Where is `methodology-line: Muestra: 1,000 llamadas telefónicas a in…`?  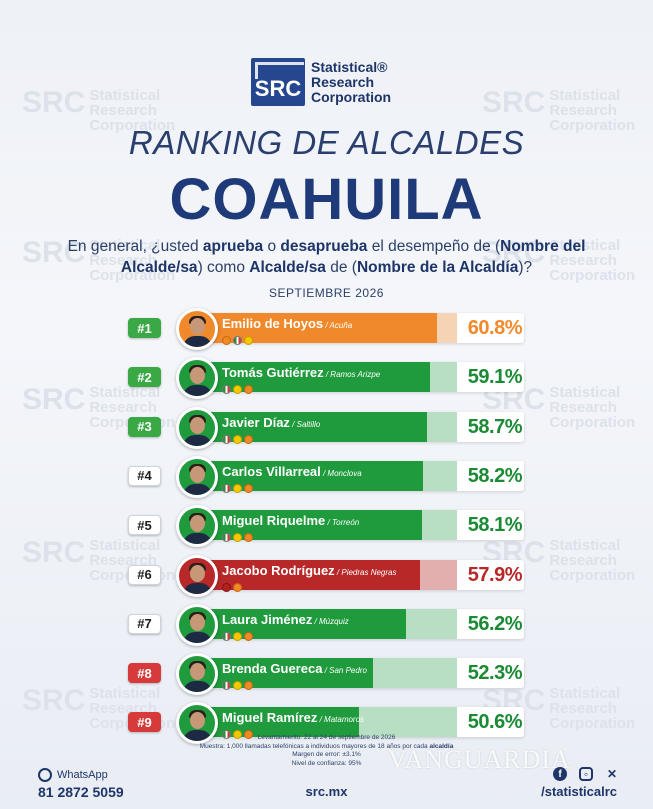 methodology-line: Muestra: 1,000 llamadas telefónicas a in… is located at coordinates (326, 746).